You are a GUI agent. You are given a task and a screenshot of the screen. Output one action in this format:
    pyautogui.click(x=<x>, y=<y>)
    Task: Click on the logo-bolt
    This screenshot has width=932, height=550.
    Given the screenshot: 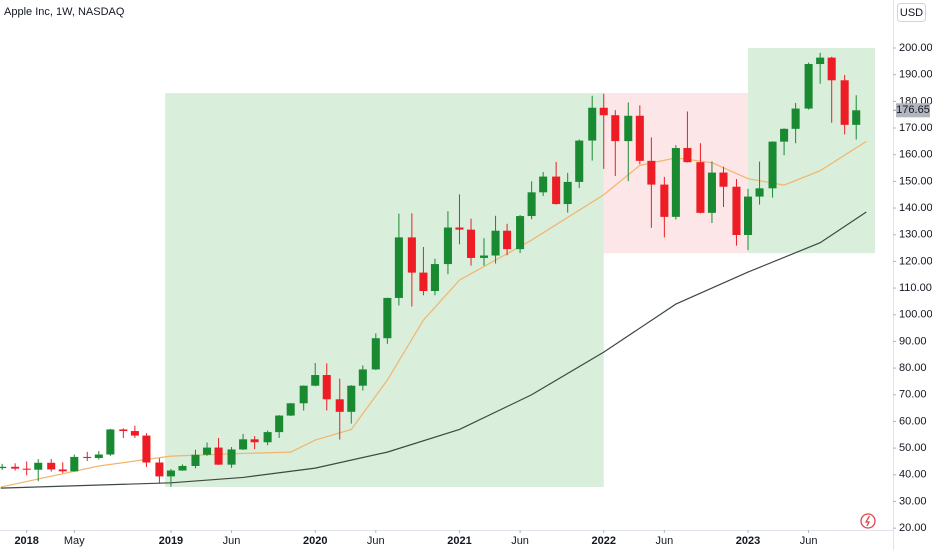 What is the action you would take?
    pyautogui.click(x=867, y=521)
    